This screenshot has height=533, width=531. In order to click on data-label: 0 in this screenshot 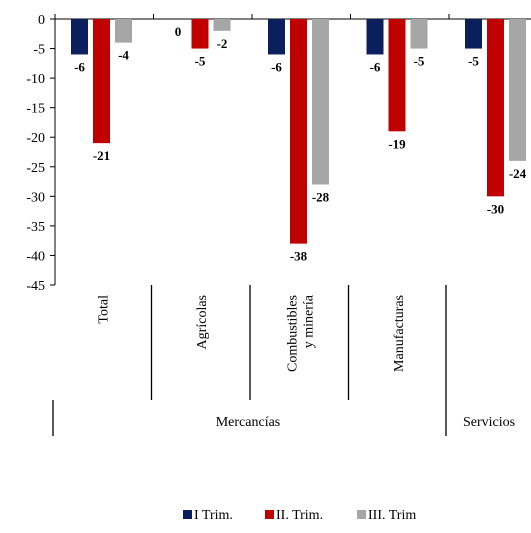, I will do `click(178, 31)`.